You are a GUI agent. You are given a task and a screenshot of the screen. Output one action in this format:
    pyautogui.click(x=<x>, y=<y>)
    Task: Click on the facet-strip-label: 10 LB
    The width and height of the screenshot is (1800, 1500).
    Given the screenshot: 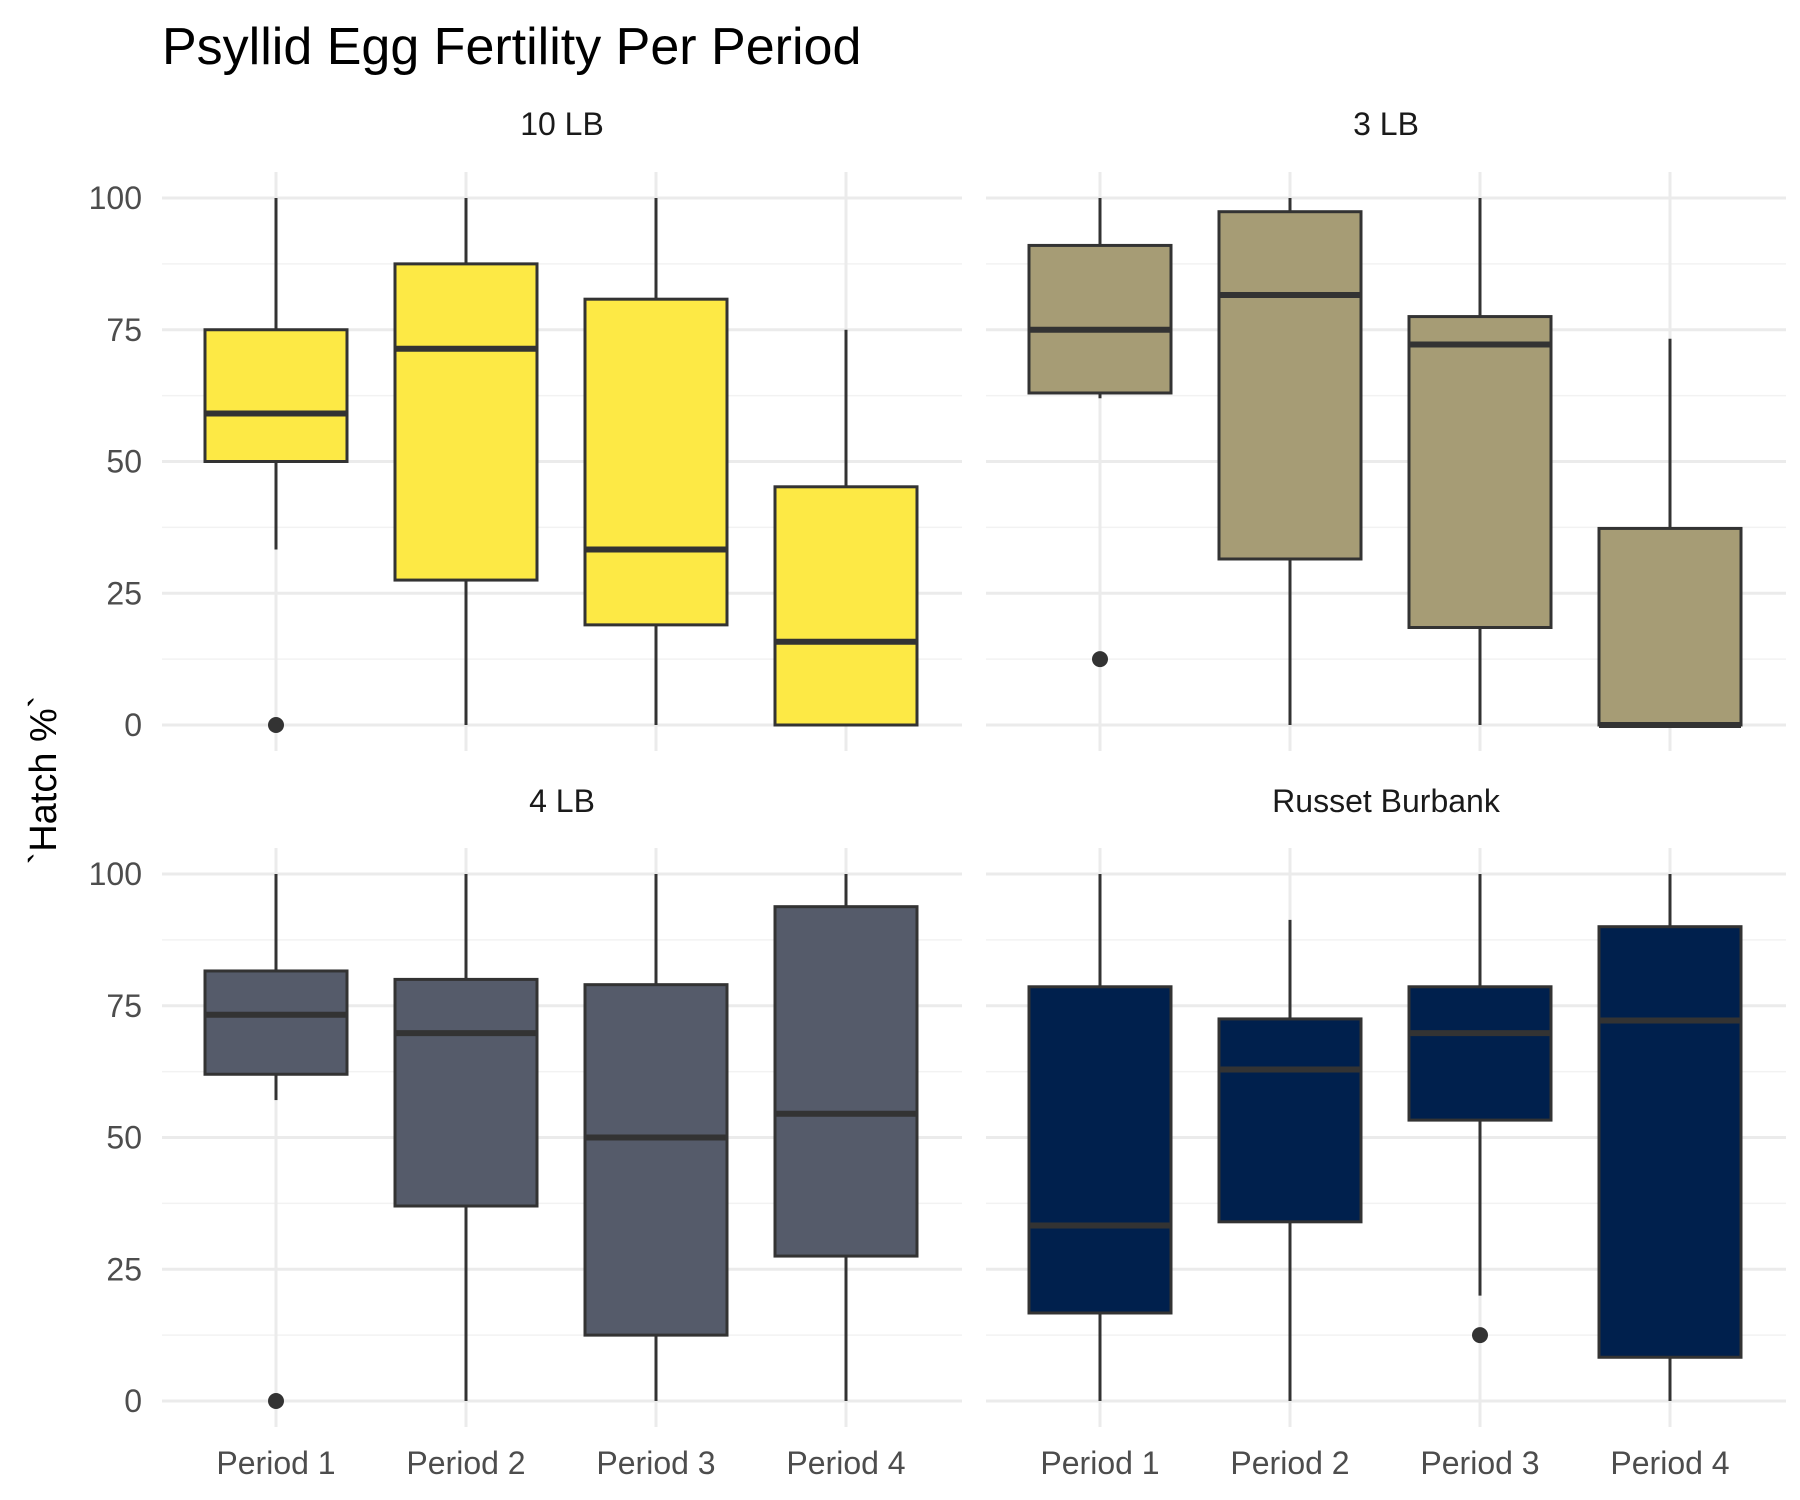 What is the action you would take?
    pyautogui.click(x=562, y=124)
    